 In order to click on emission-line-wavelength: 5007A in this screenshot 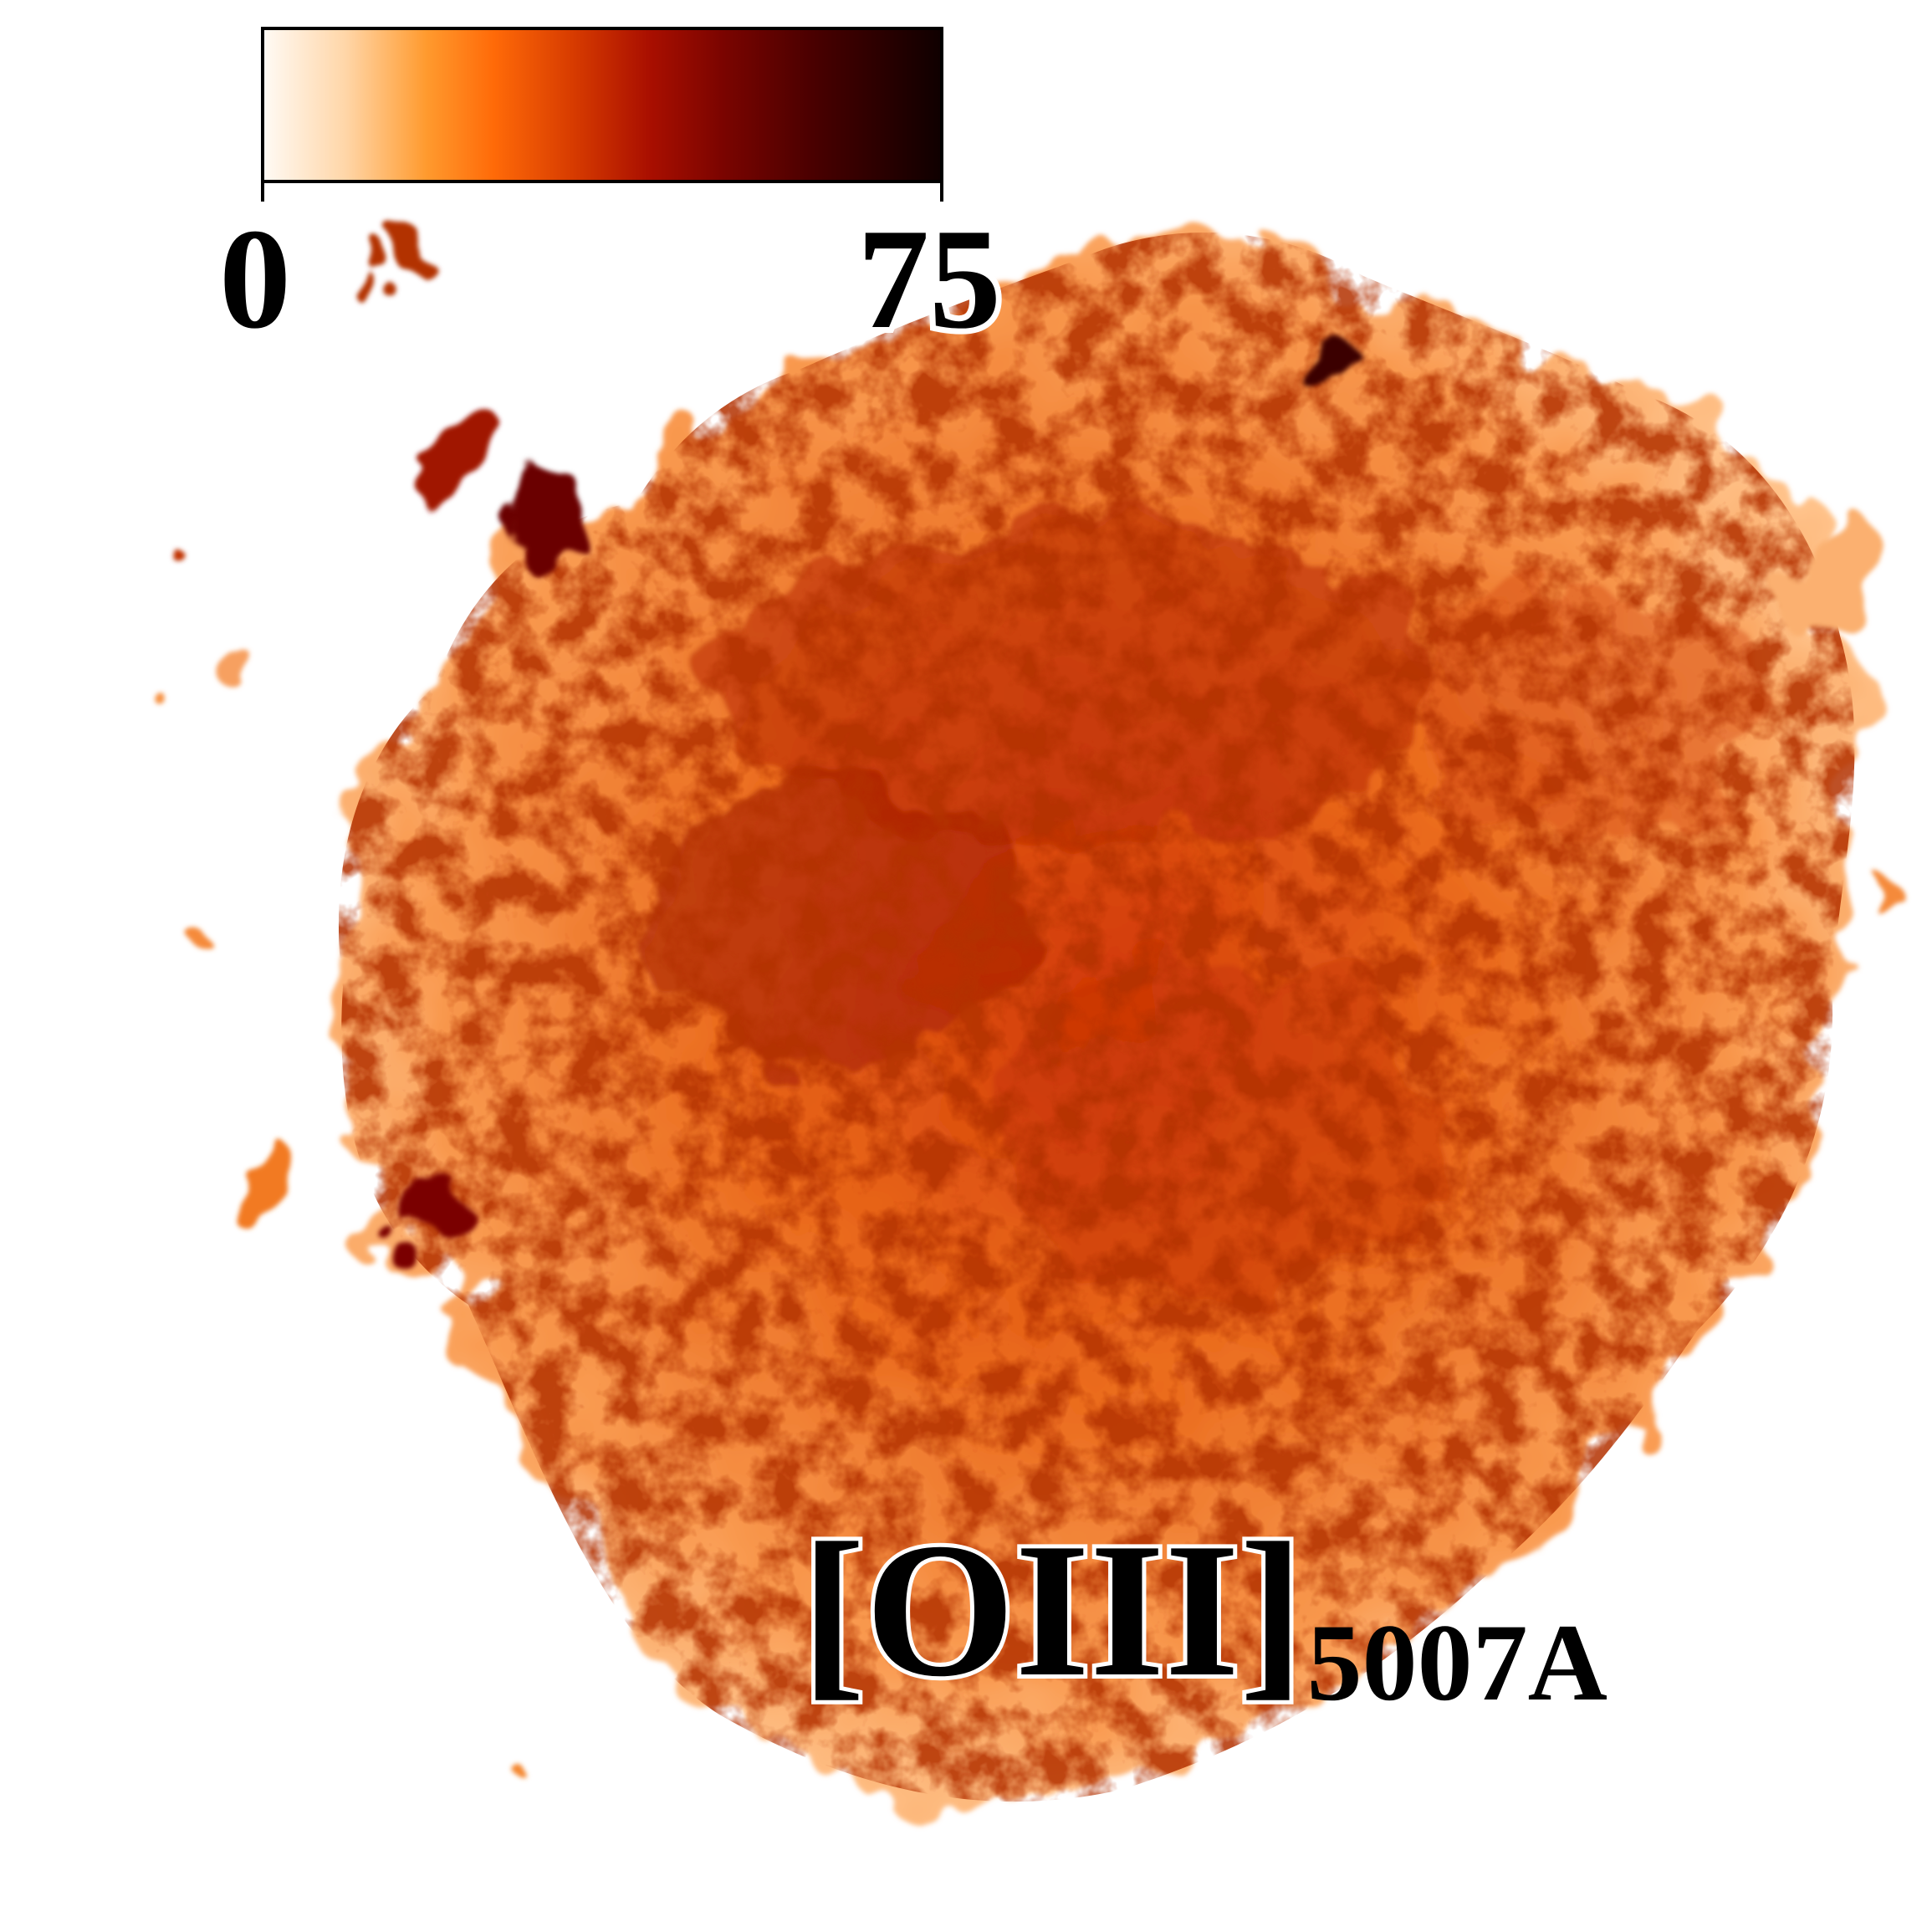, I will do `click(1456, 1662)`.